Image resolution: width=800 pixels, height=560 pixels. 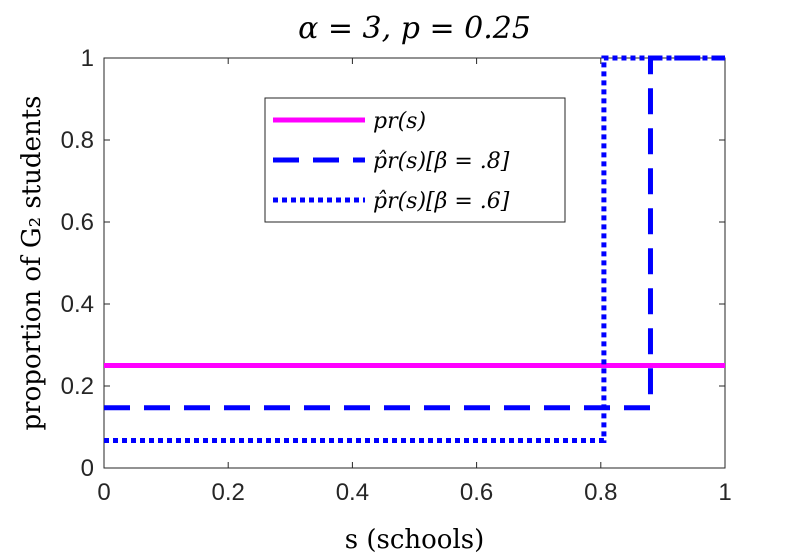 I want to click on x-tick-label: 0, so click(x=103, y=492).